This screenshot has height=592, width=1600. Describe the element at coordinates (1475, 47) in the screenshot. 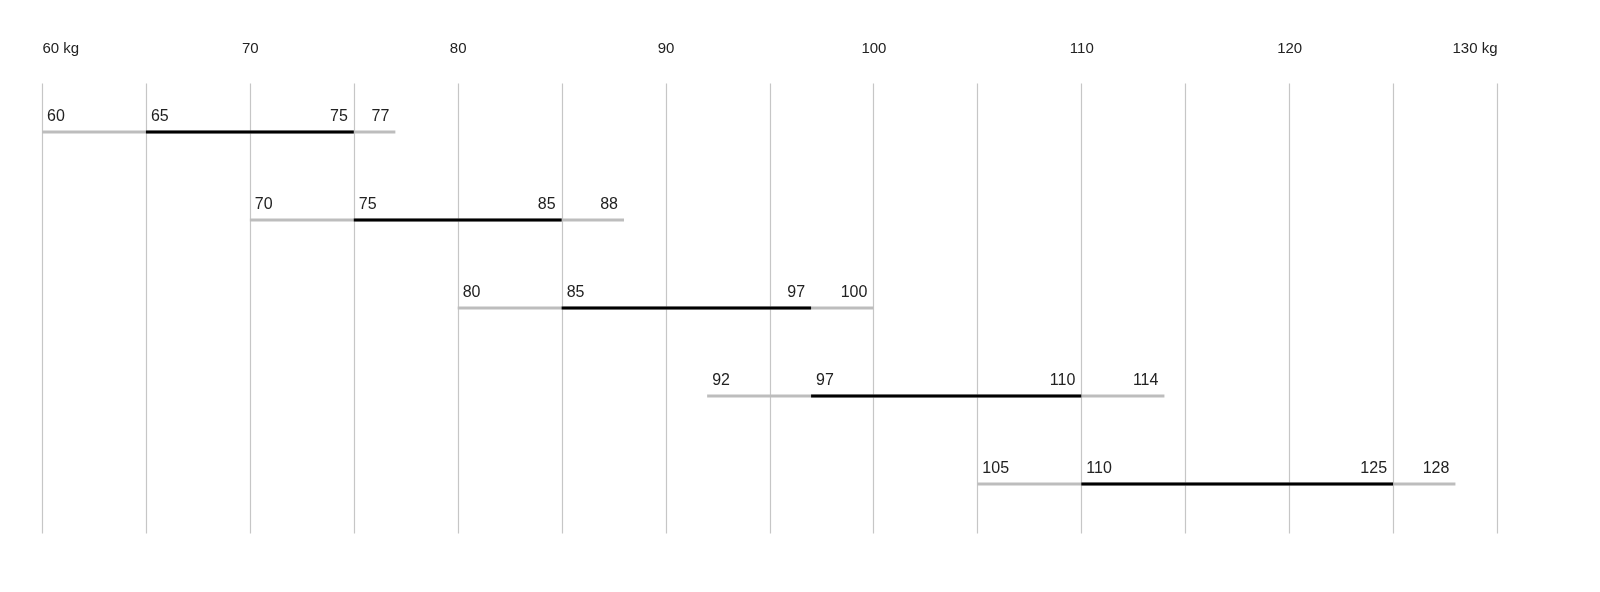

I see `x-tick-label: 130 kg` at that location.